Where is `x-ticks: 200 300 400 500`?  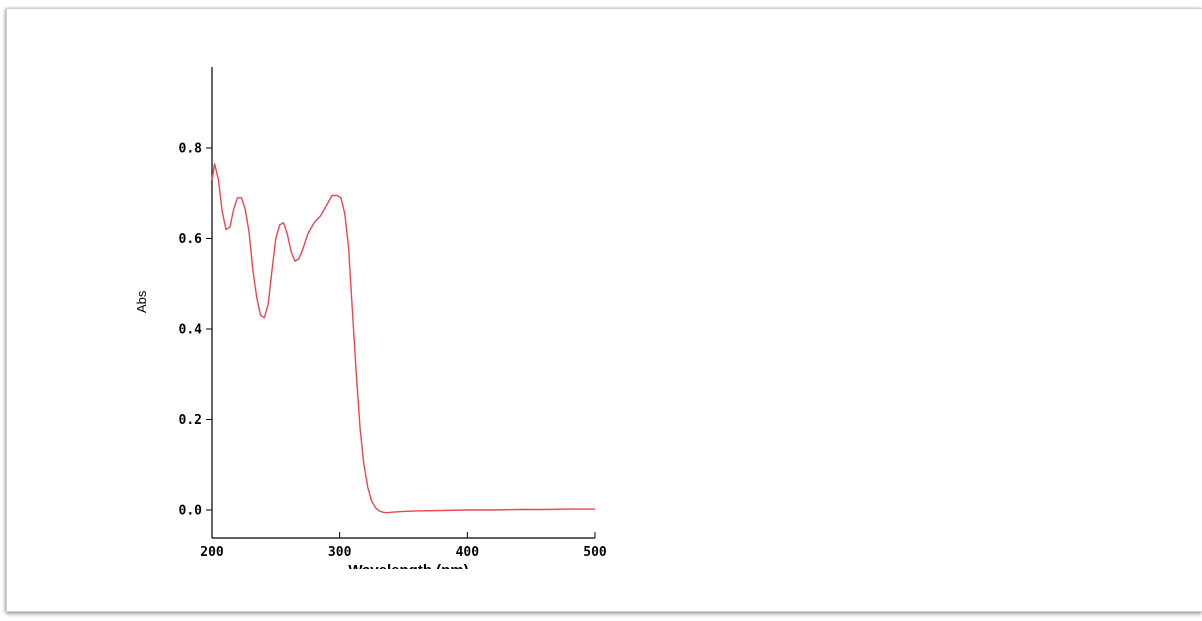
x-ticks: 200 300 400 500 is located at coordinates (403, 546).